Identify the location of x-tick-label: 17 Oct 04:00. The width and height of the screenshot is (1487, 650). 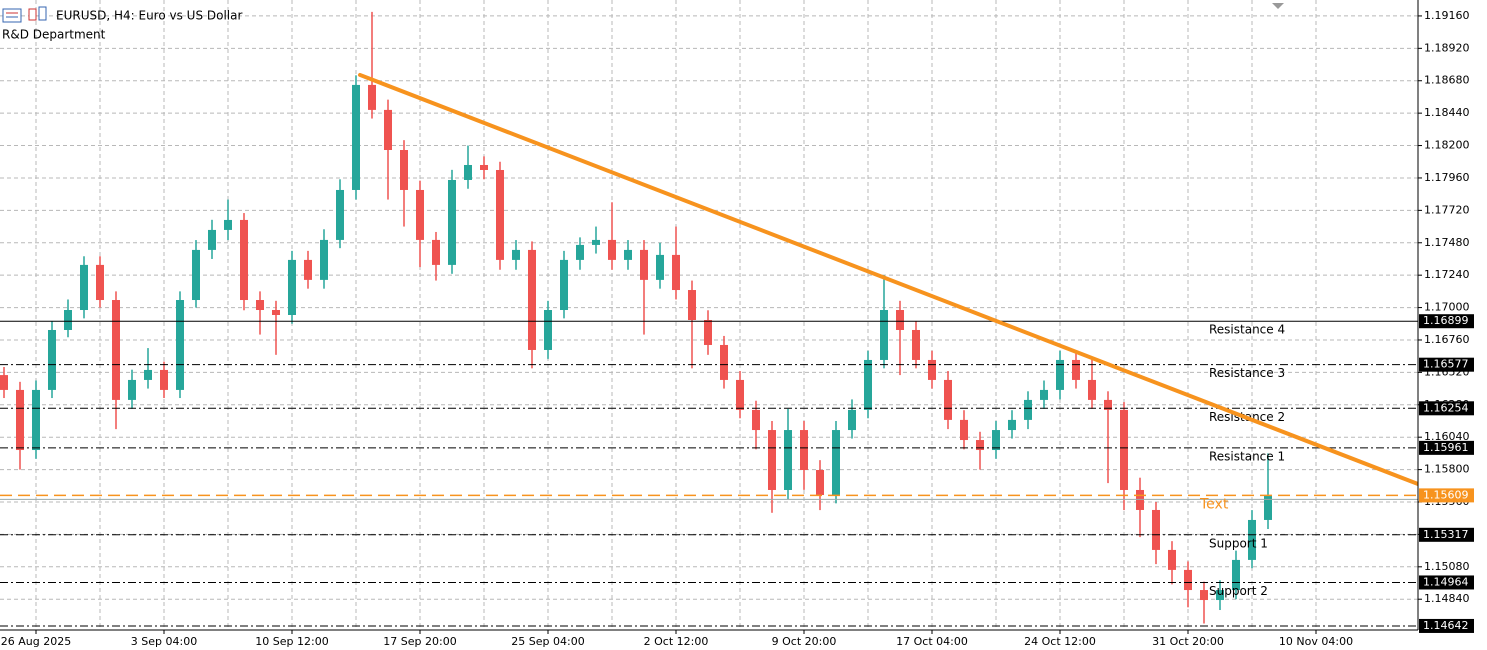
(932, 641).